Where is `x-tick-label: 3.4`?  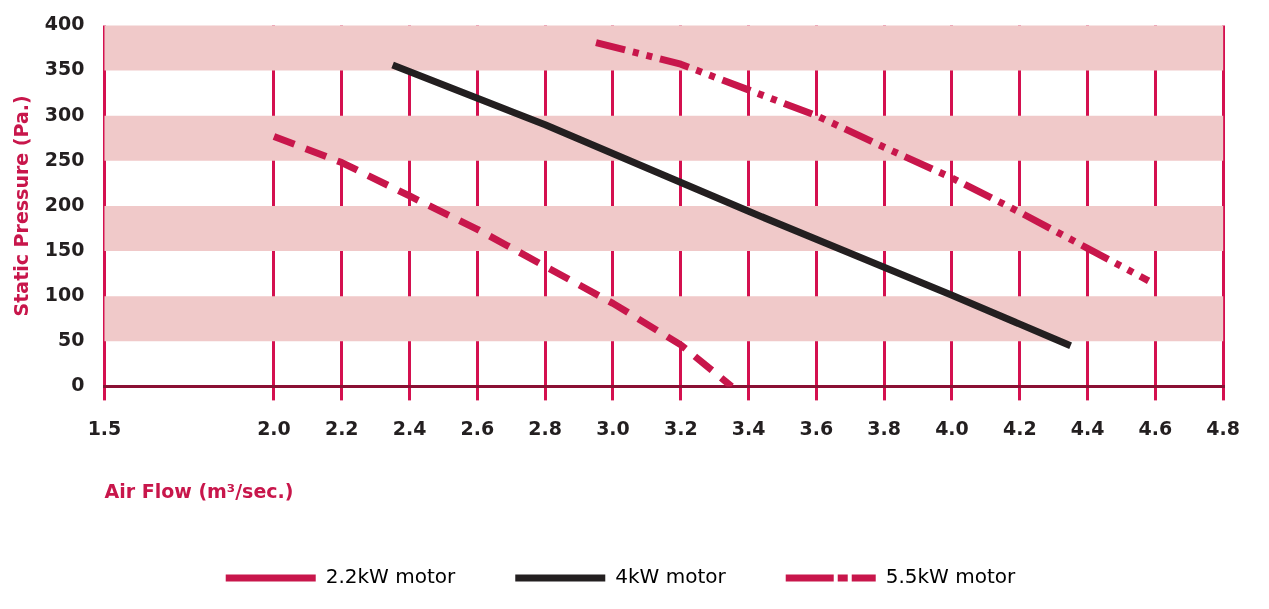 x-tick-label: 3.4 is located at coordinates (748, 427).